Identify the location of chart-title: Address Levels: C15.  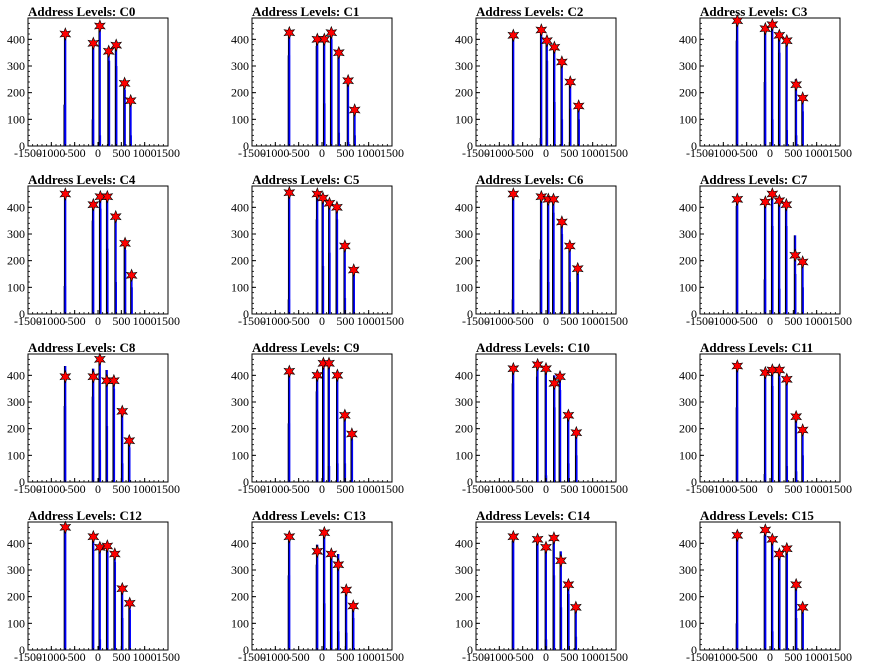
(757, 515).